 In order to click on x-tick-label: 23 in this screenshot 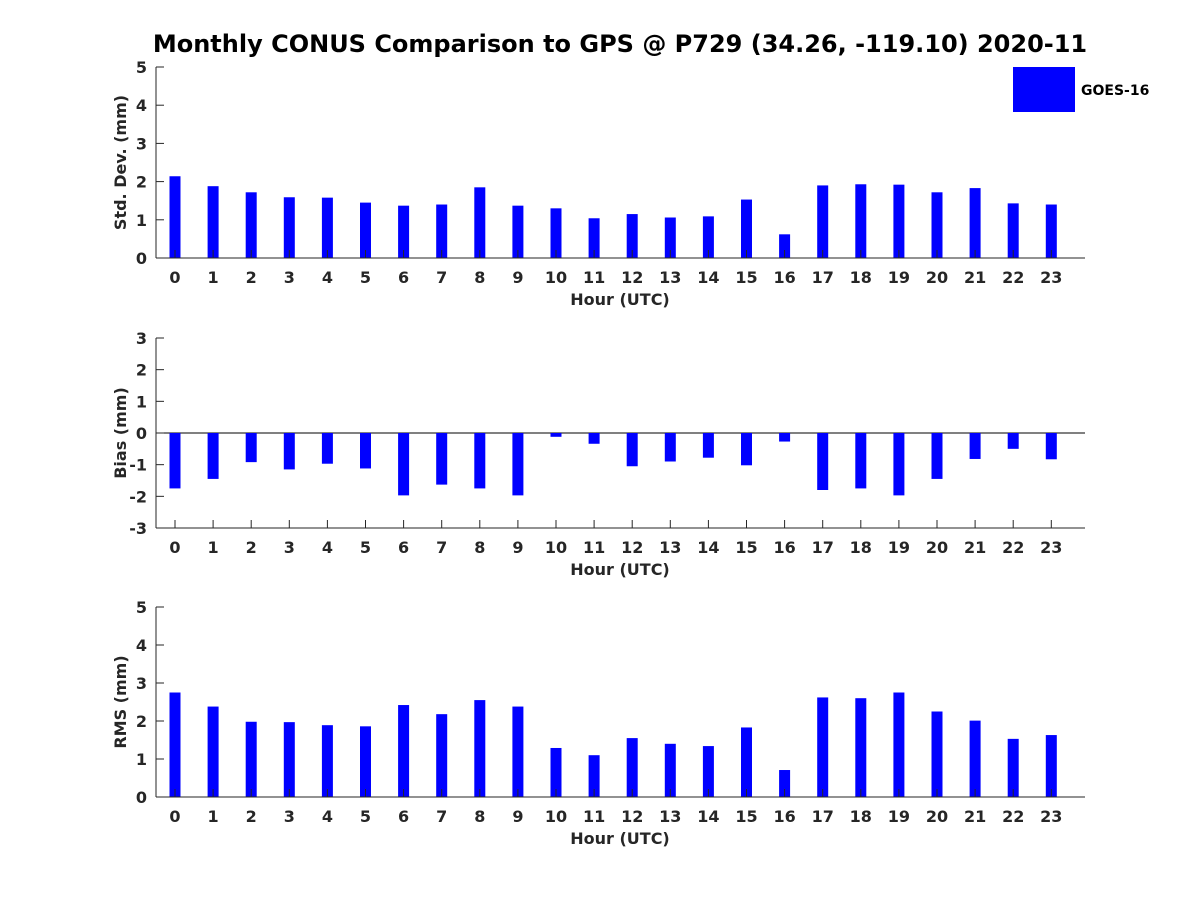, I will do `click(1051, 547)`.